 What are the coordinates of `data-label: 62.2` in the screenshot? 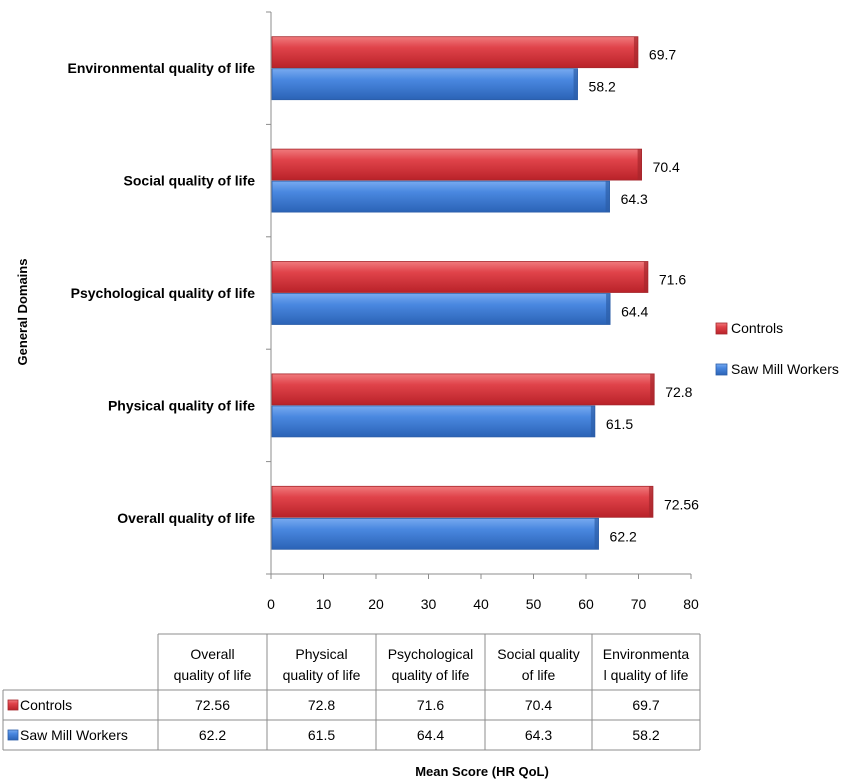 It's located at (623, 536).